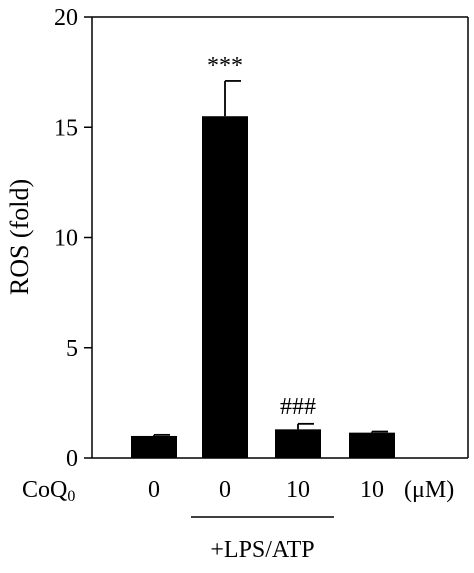 The width and height of the screenshot is (474, 573). What do you see at coordinates (19, 237) in the screenshot?
I see `y-axis-label: ROS (fold)` at bounding box center [19, 237].